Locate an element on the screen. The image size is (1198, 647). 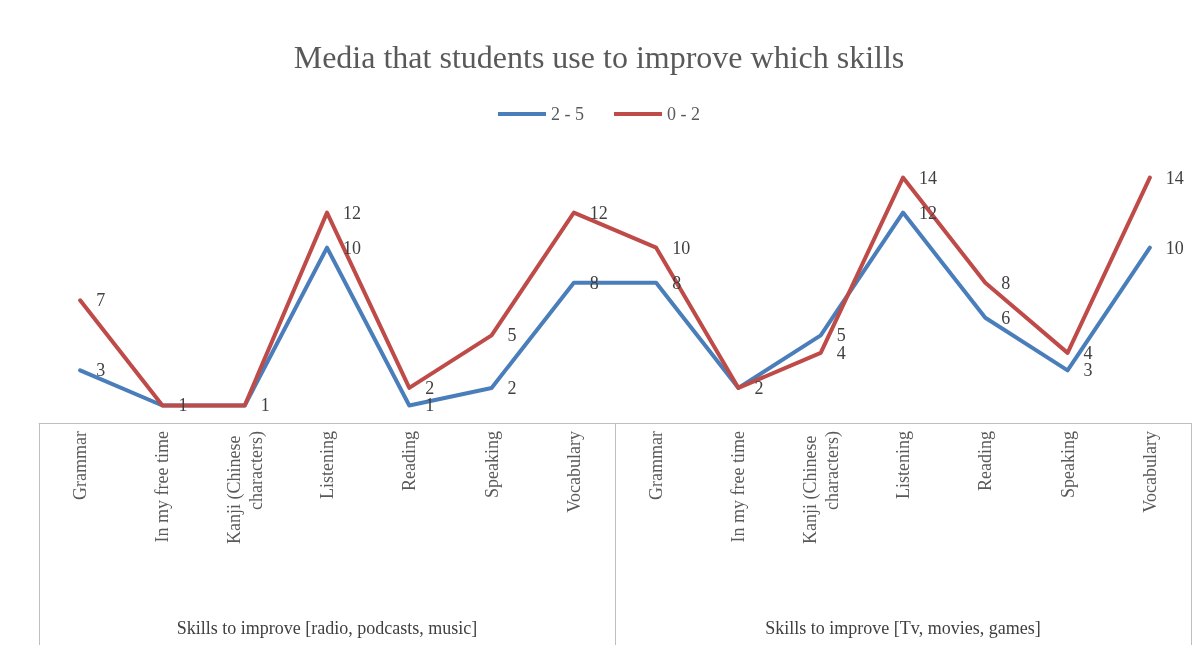
text: Skills to improve [Tv, movies, games] is located at coordinates (903, 628).